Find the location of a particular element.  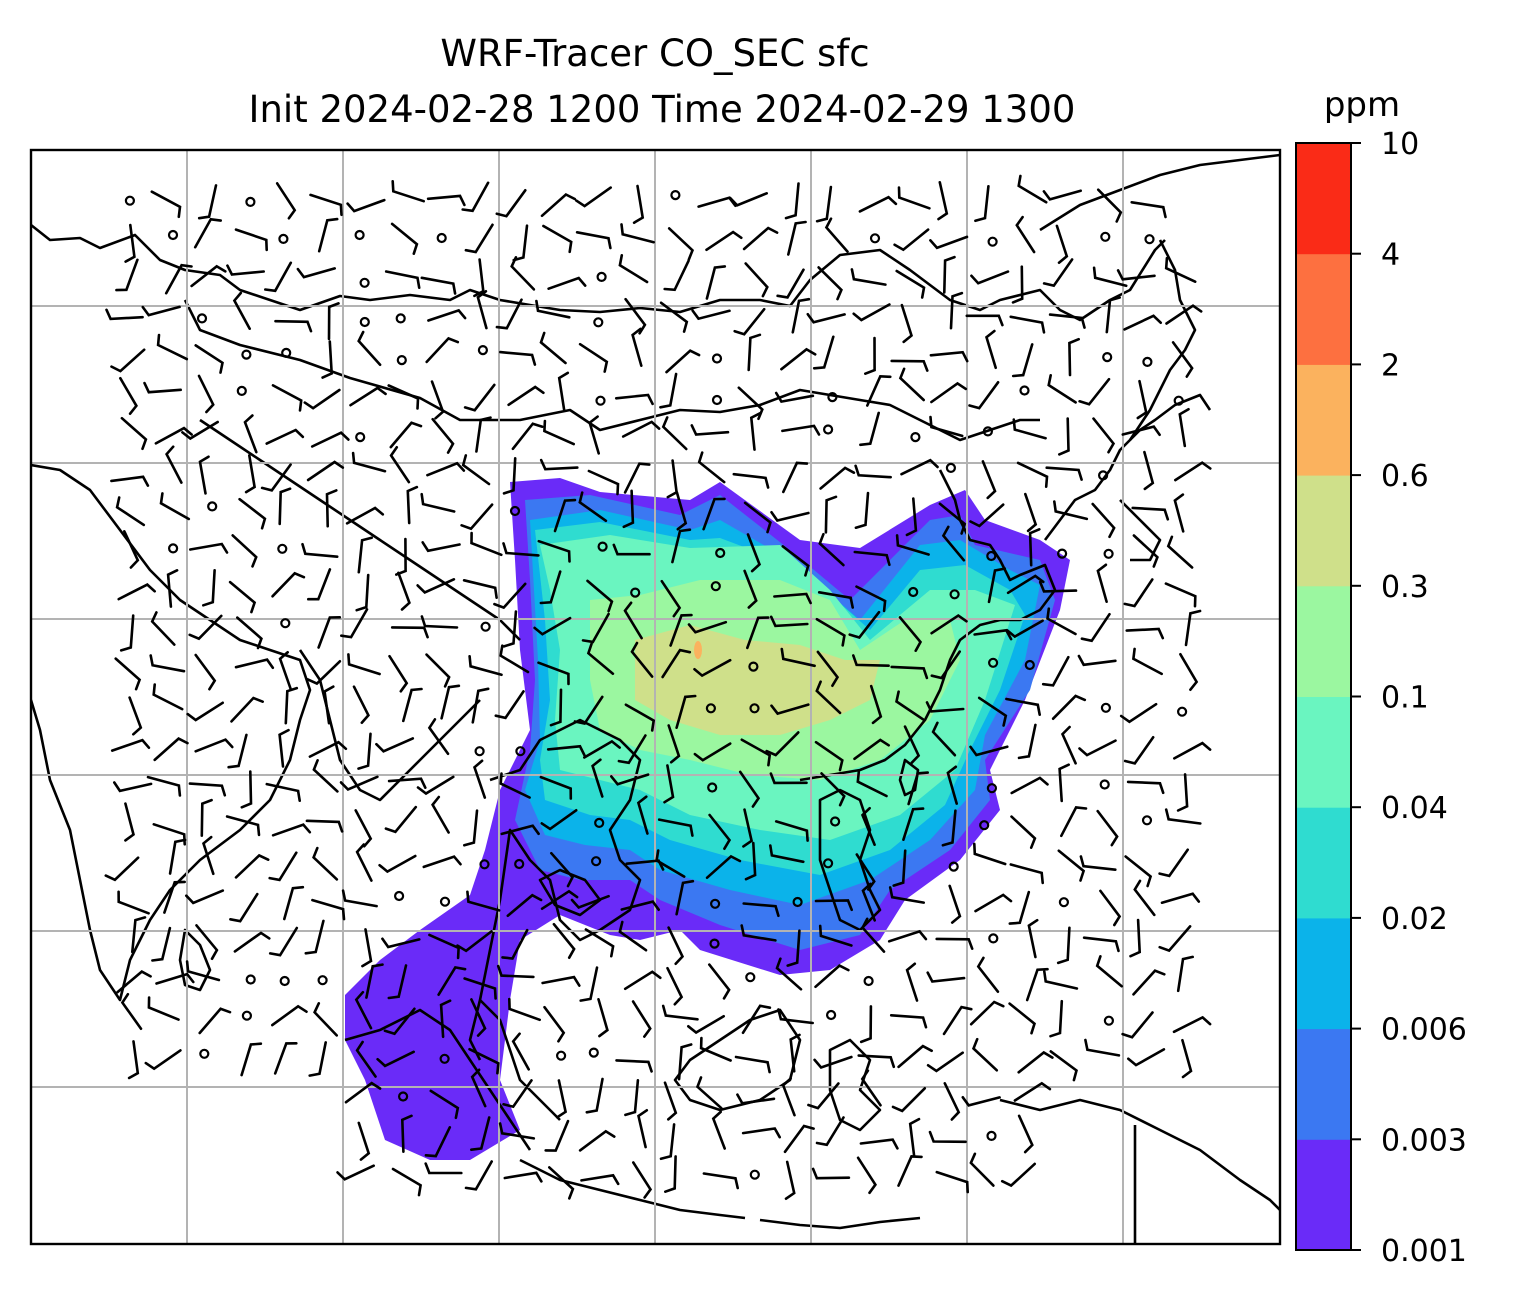

malay-peninsula is located at coordinates (520, 1060).